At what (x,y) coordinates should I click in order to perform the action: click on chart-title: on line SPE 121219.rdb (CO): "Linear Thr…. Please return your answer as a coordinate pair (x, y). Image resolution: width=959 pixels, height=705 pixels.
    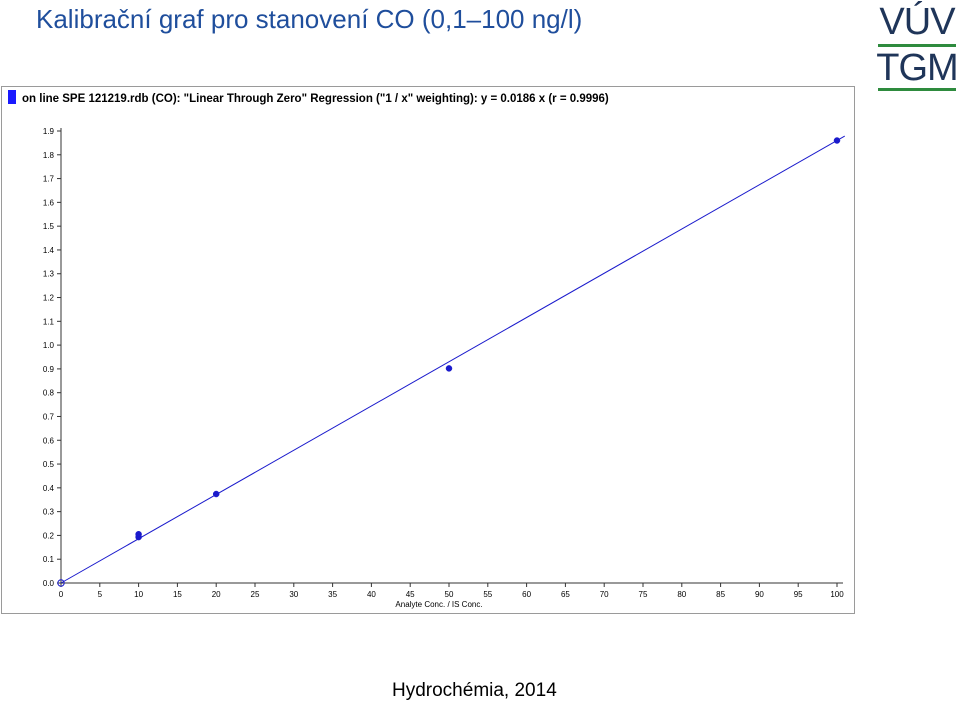
    Looking at the image, I should click on (315, 99).